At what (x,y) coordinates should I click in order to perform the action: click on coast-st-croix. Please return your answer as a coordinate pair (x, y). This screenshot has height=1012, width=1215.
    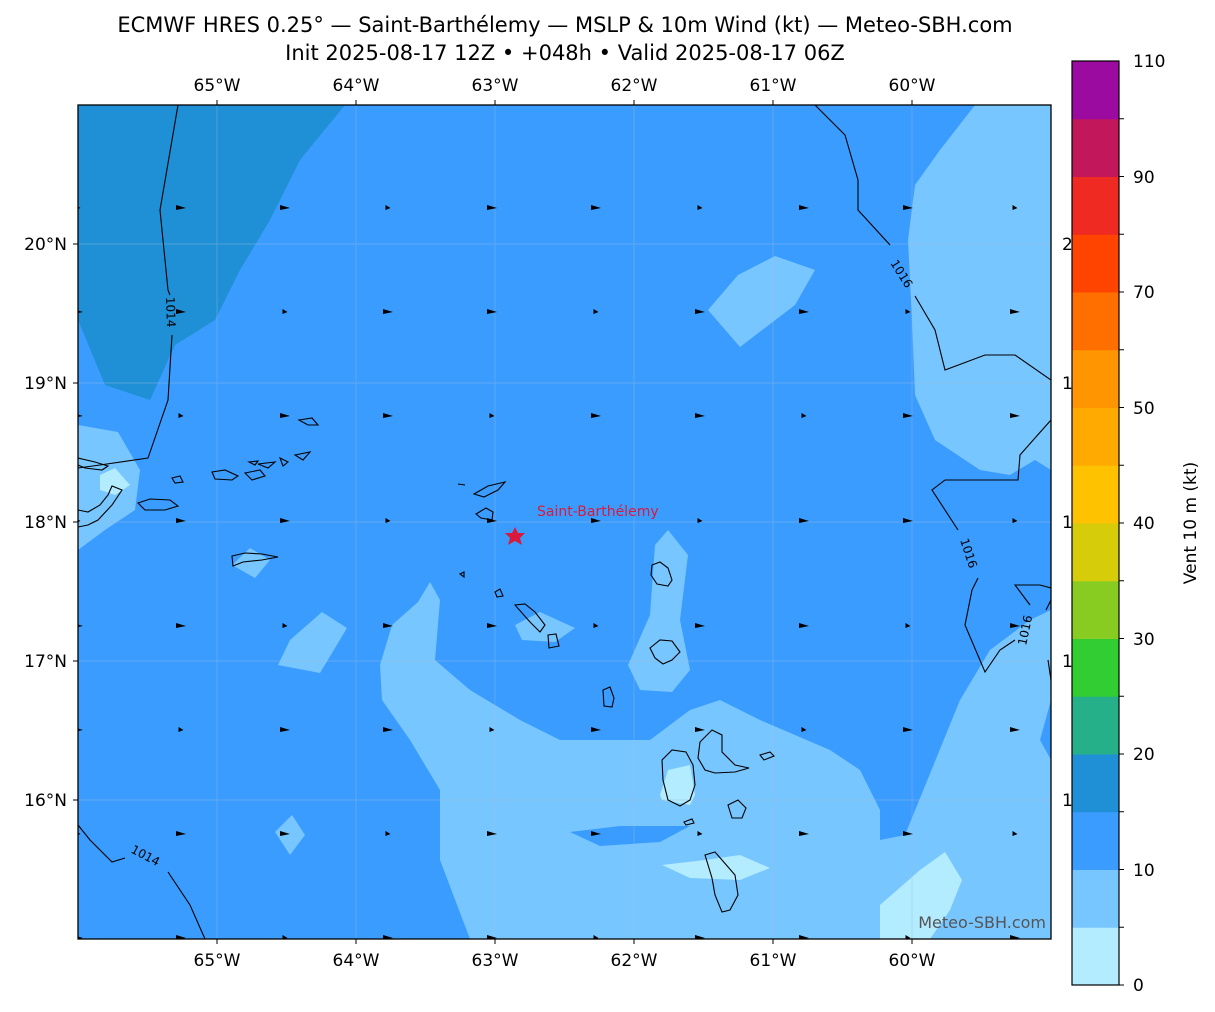
    Looking at the image, I should click on (255, 559).